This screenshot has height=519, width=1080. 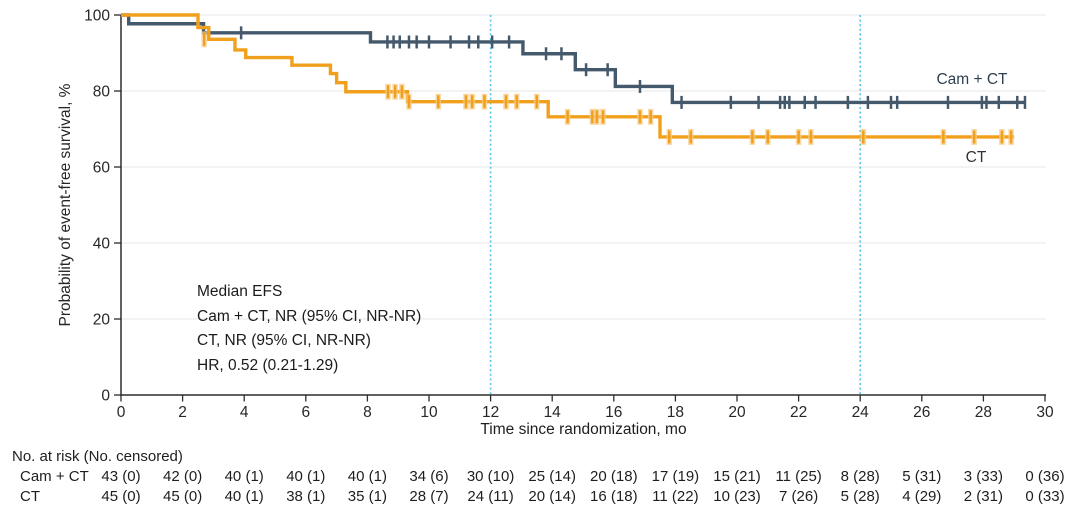 I want to click on risk-value-cam-ct-16mo: 20 (18), so click(x=614, y=476).